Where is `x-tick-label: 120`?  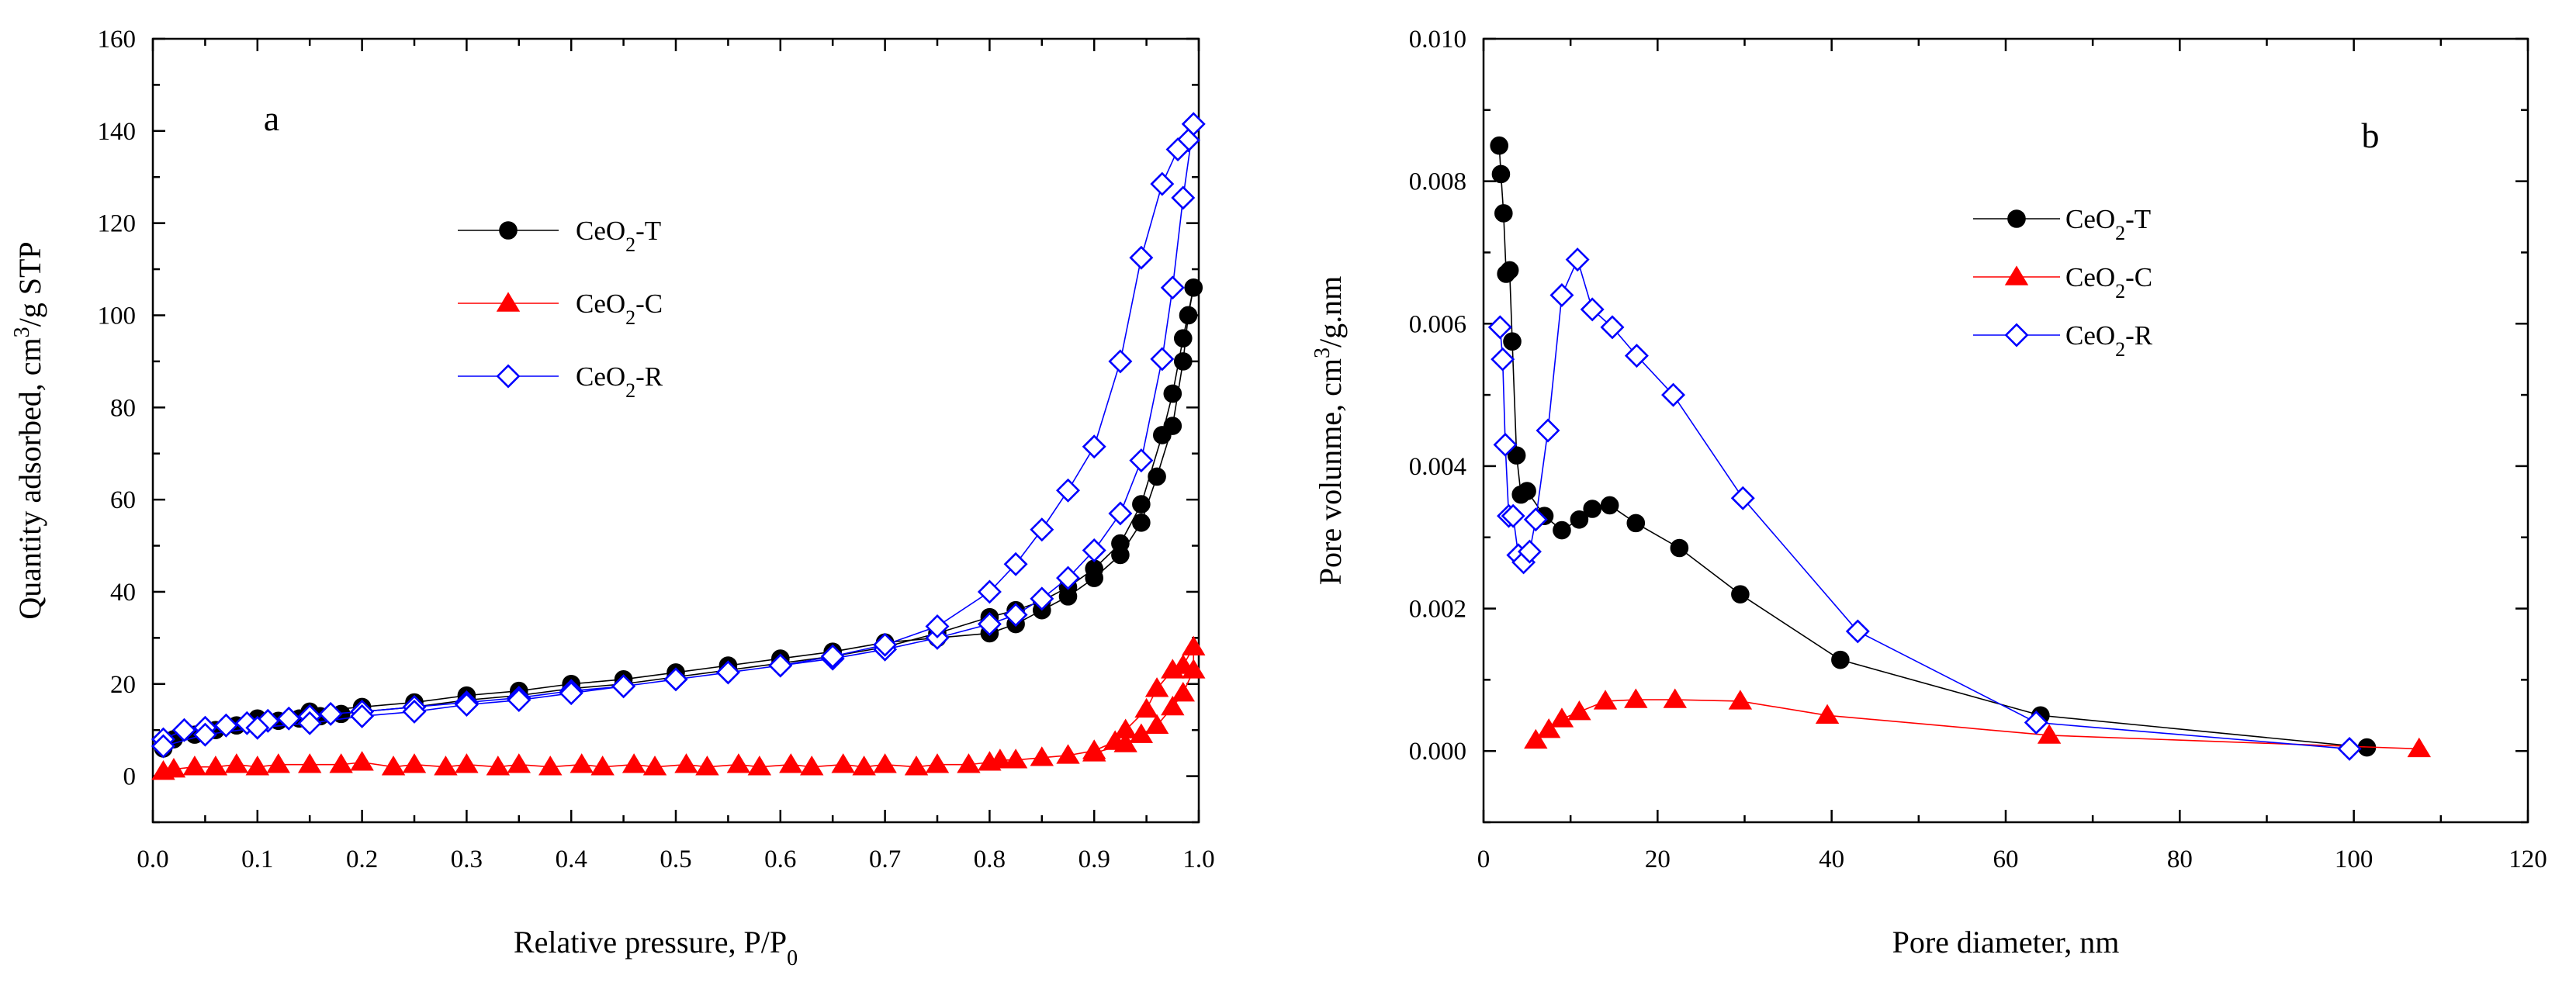 x-tick-label: 120 is located at coordinates (2527, 859).